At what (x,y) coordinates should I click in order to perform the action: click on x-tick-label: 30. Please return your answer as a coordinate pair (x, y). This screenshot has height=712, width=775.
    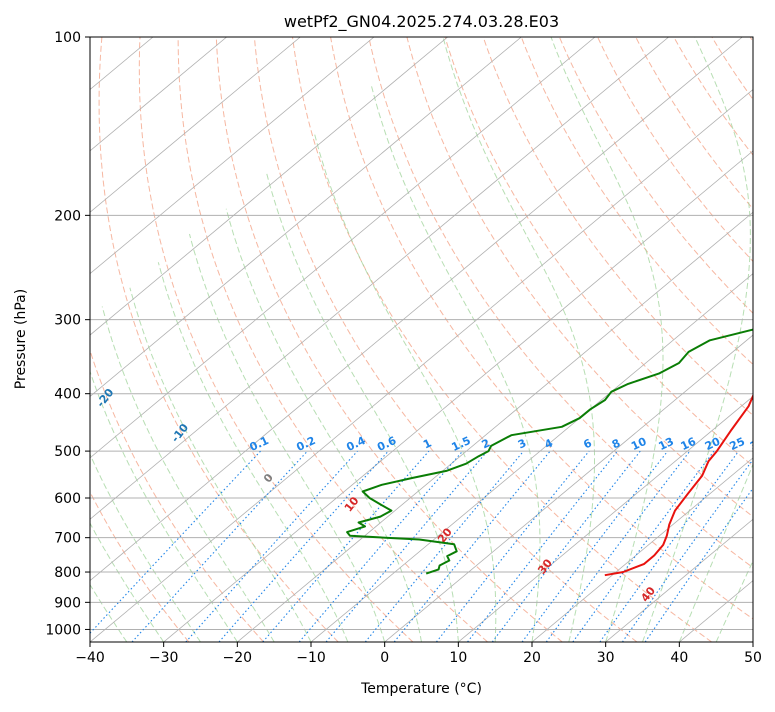
    Looking at the image, I should click on (606, 658).